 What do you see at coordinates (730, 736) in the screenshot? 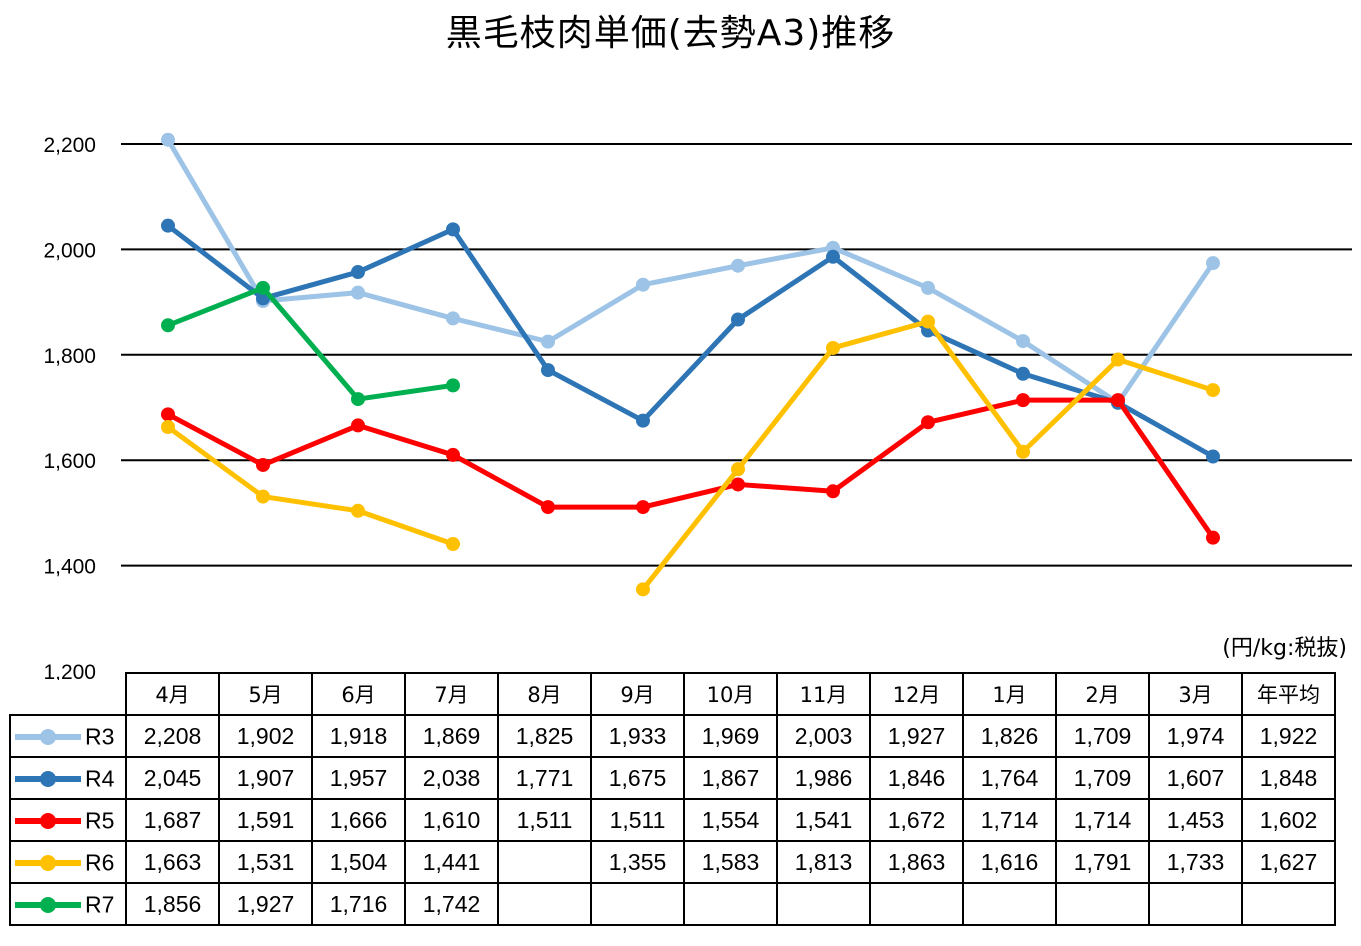
I see `value-cell: 1,969` at bounding box center [730, 736].